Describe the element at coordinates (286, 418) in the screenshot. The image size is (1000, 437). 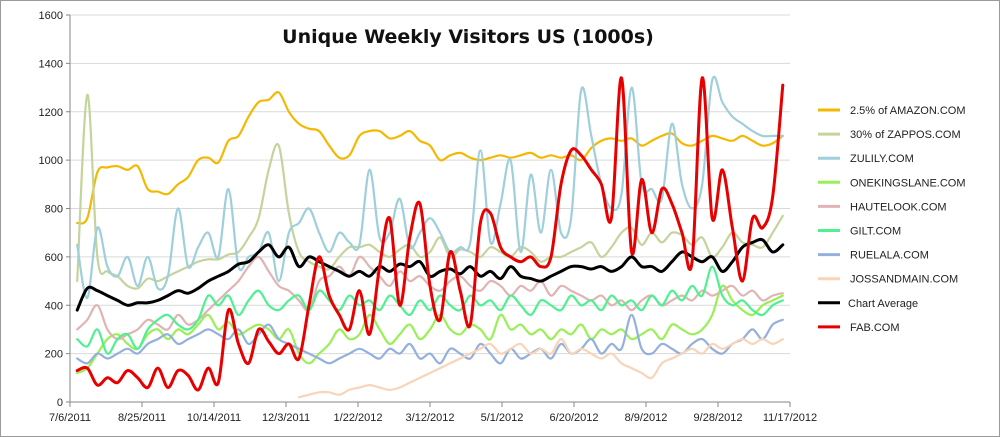
I see `x-tick-label: 12/3/2011` at that location.